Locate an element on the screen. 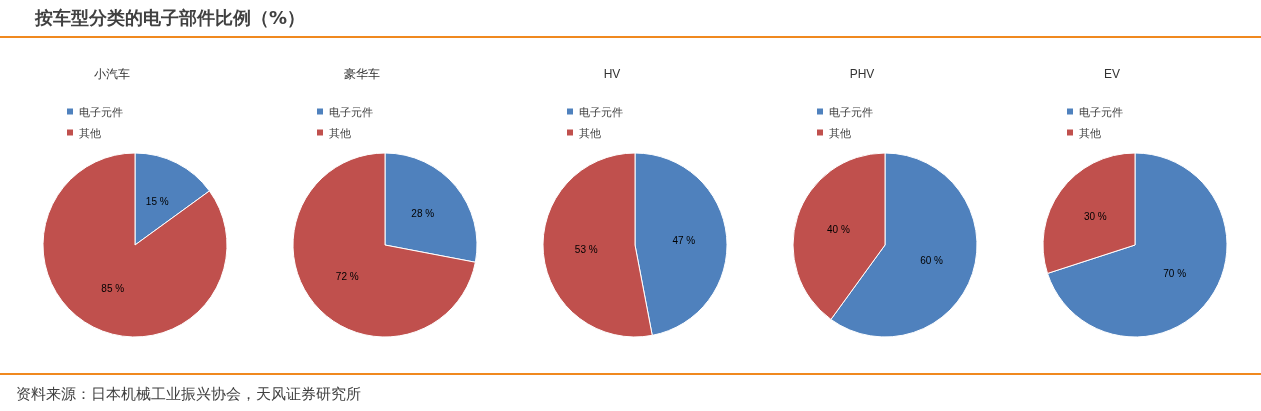  chart-title: 豪华车 is located at coordinates (362, 74).